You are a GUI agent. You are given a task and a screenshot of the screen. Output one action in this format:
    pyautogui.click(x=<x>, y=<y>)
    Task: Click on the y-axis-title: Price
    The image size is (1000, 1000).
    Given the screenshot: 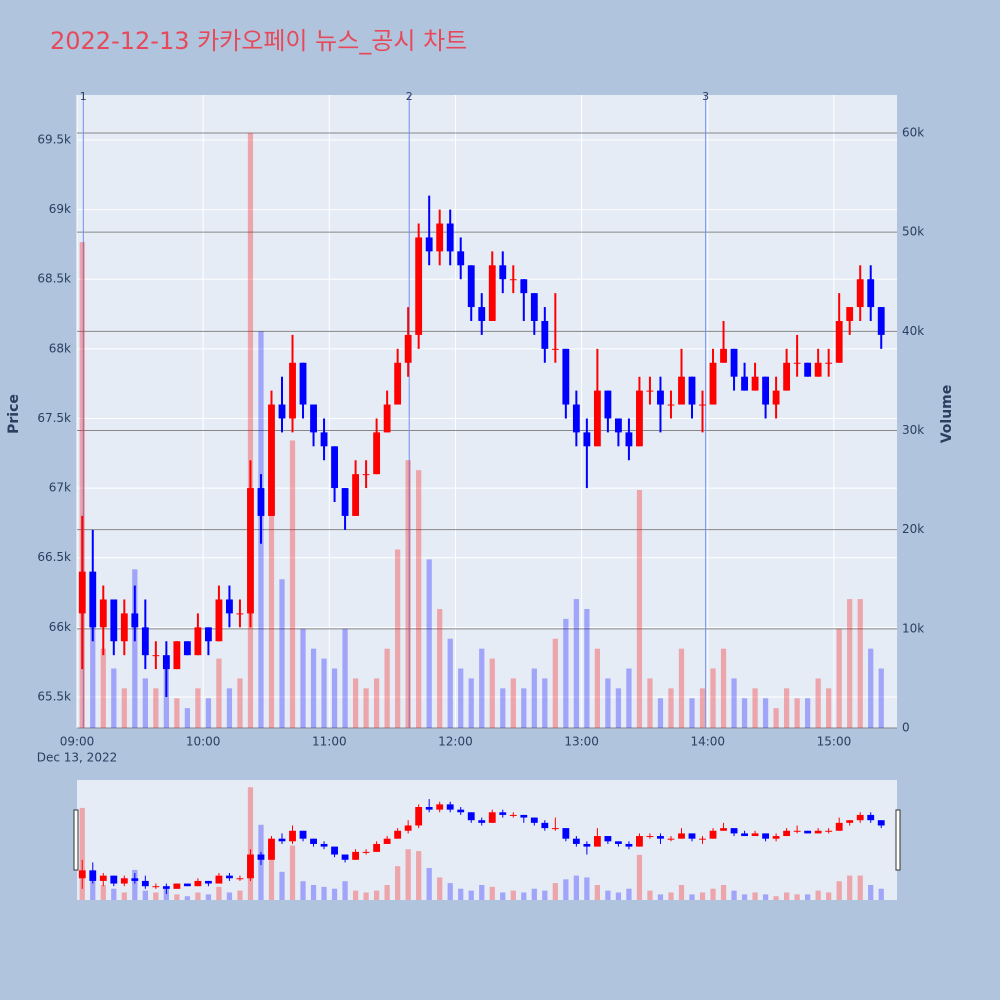 What is the action you would take?
    pyautogui.click(x=14, y=414)
    